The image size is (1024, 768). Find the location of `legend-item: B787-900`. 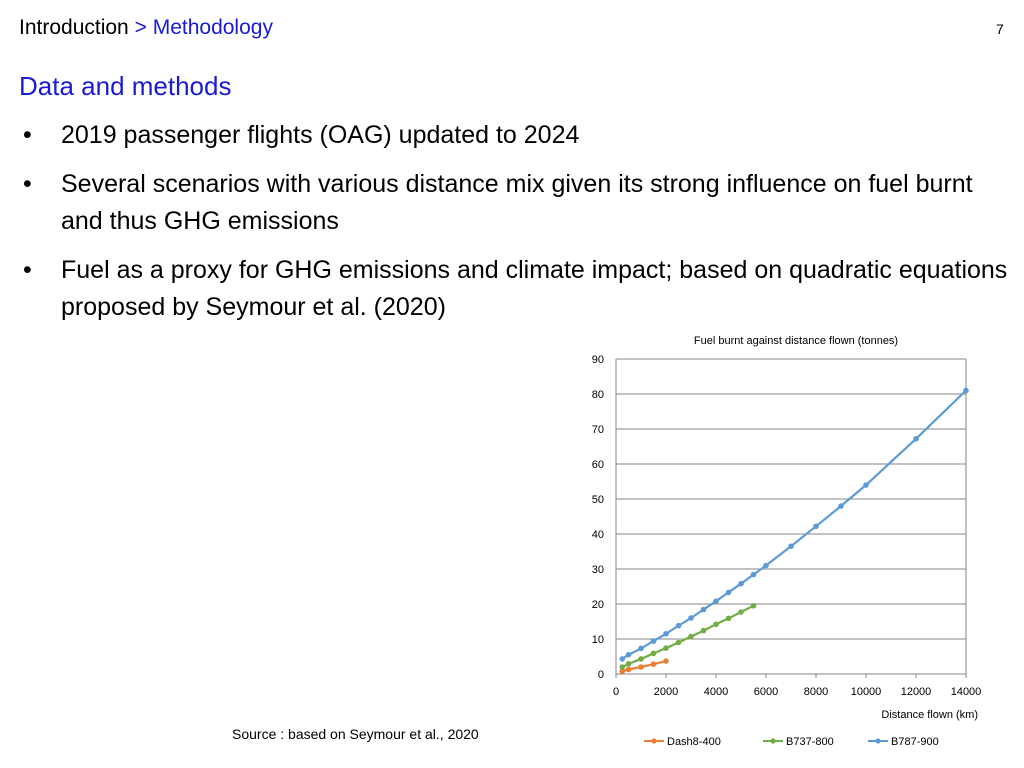

legend-item: B787-900 is located at coordinates (903, 742).